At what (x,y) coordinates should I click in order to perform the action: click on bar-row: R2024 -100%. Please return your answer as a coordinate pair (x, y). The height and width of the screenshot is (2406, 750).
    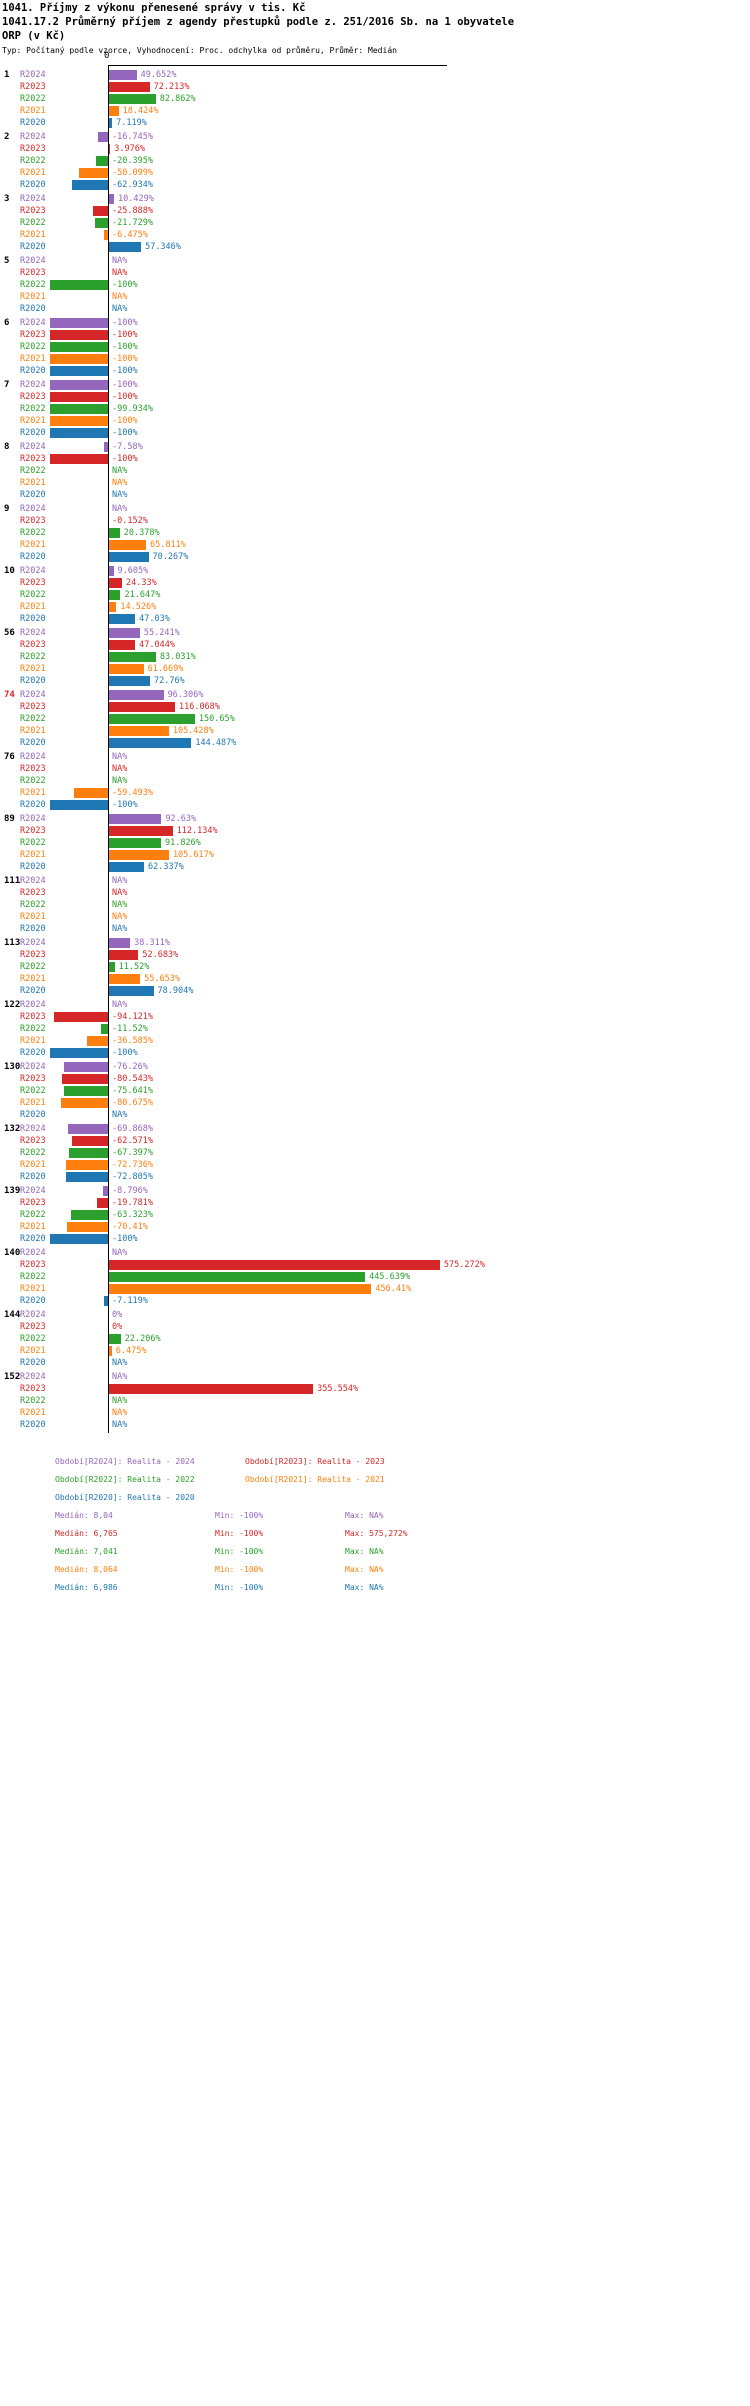
    Looking at the image, I should click on (375, 323).